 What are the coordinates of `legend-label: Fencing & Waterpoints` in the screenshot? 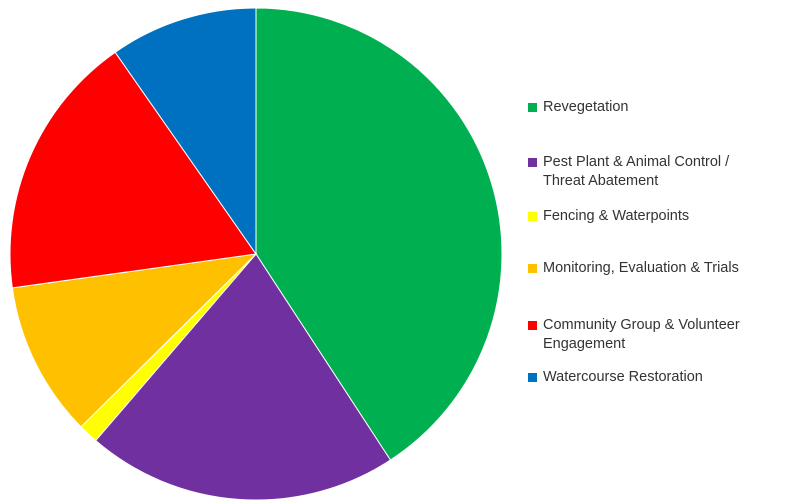 It's located at (616, 216).